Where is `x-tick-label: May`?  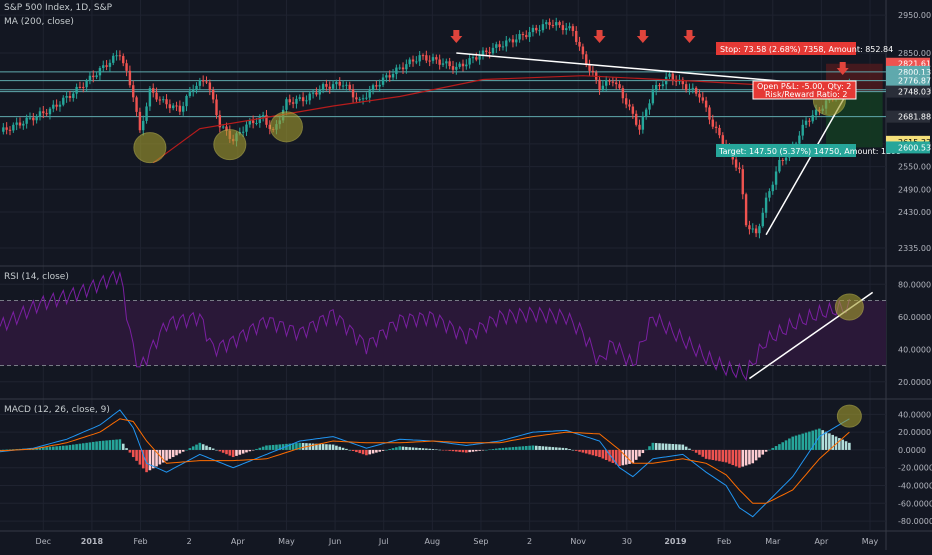
x-tick-label: May is located at coordinates (870, 541).